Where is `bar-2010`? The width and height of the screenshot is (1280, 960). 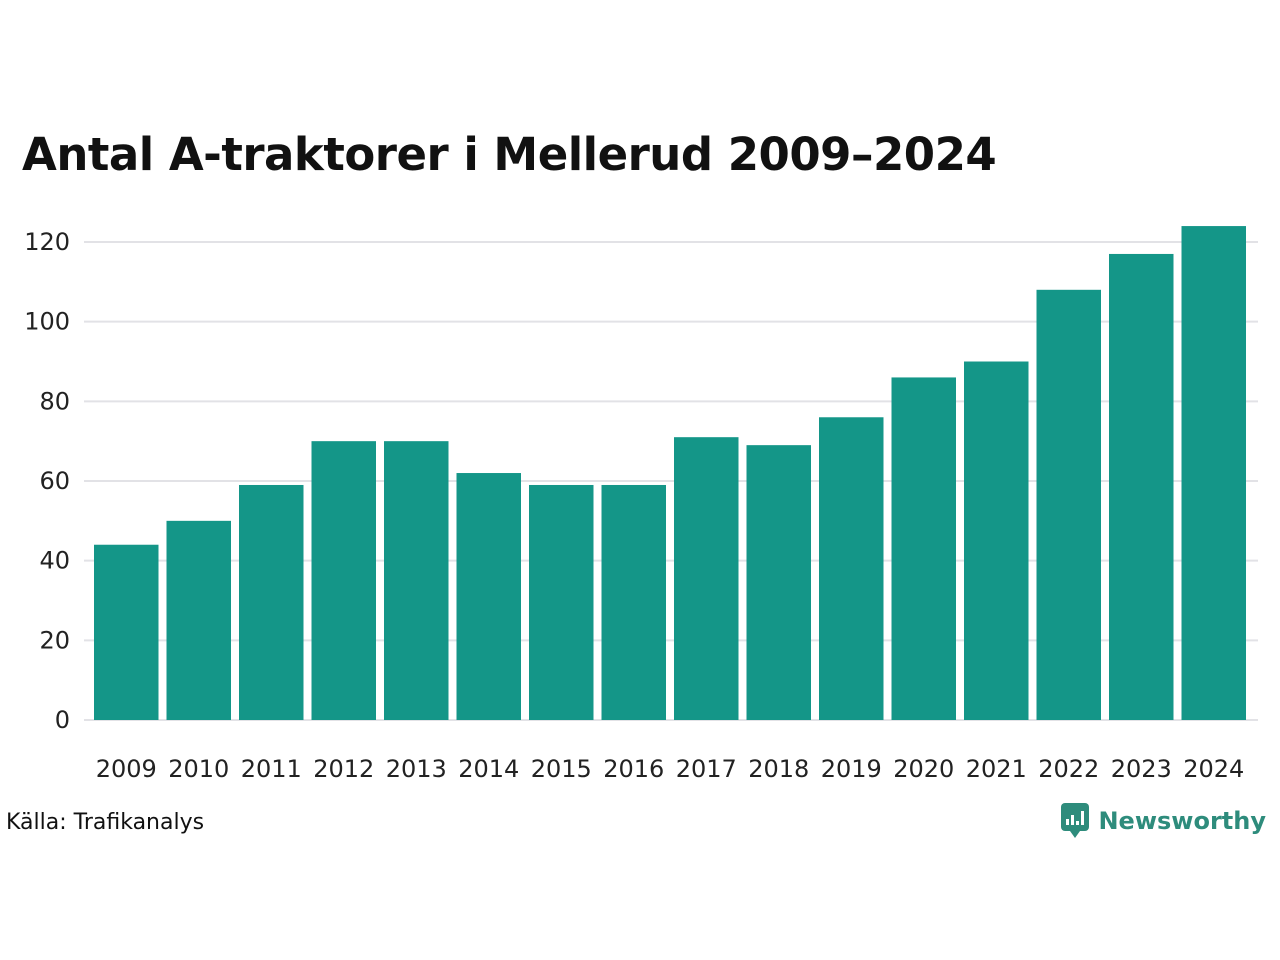 bar-2010 is located at coordinates (198, 620).